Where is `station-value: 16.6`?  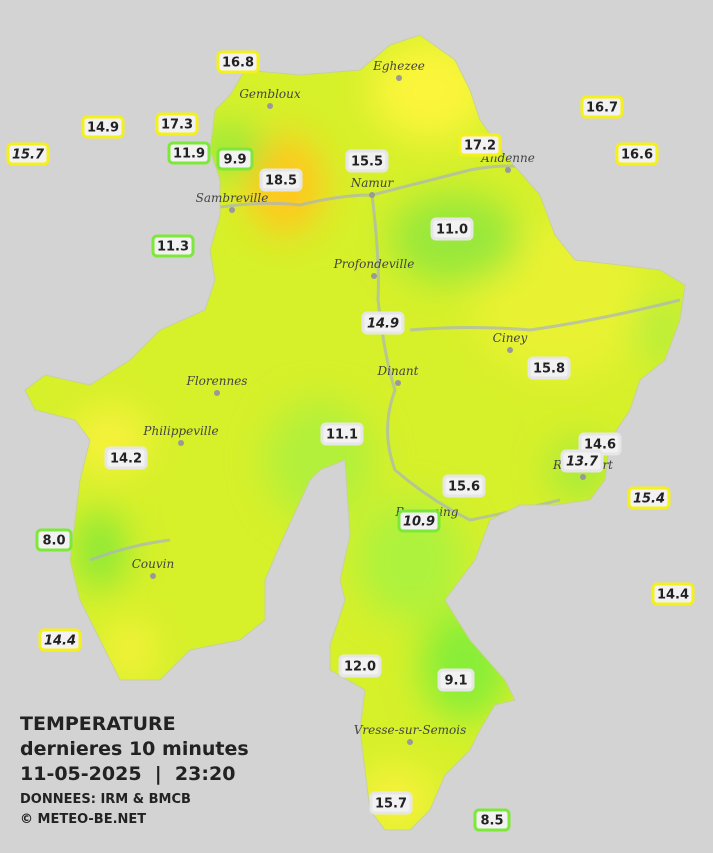
station-value: 16.6 is located at coordinates (637, 155).